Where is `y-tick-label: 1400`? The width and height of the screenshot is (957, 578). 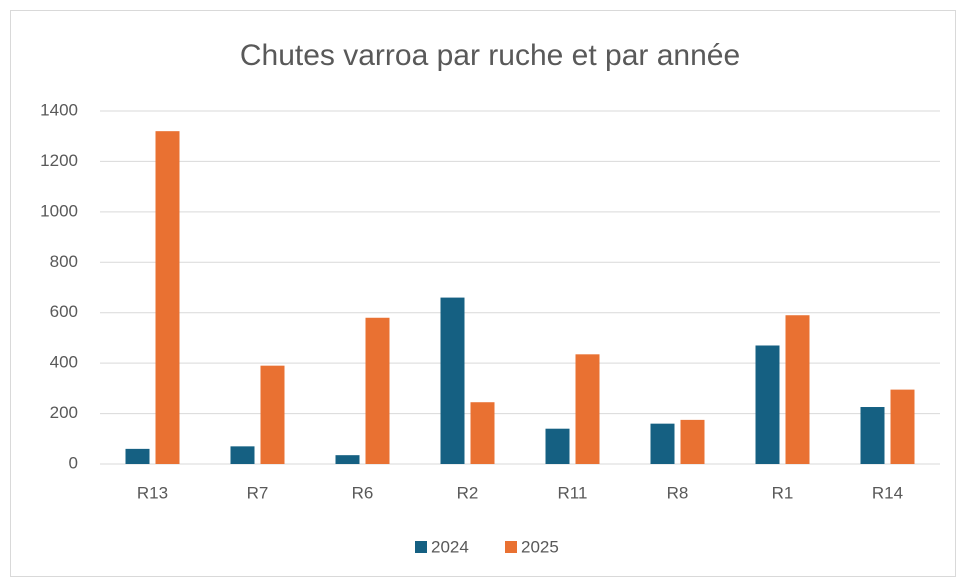 y-tick-label: 1400 is located at coordinates (59, 109).